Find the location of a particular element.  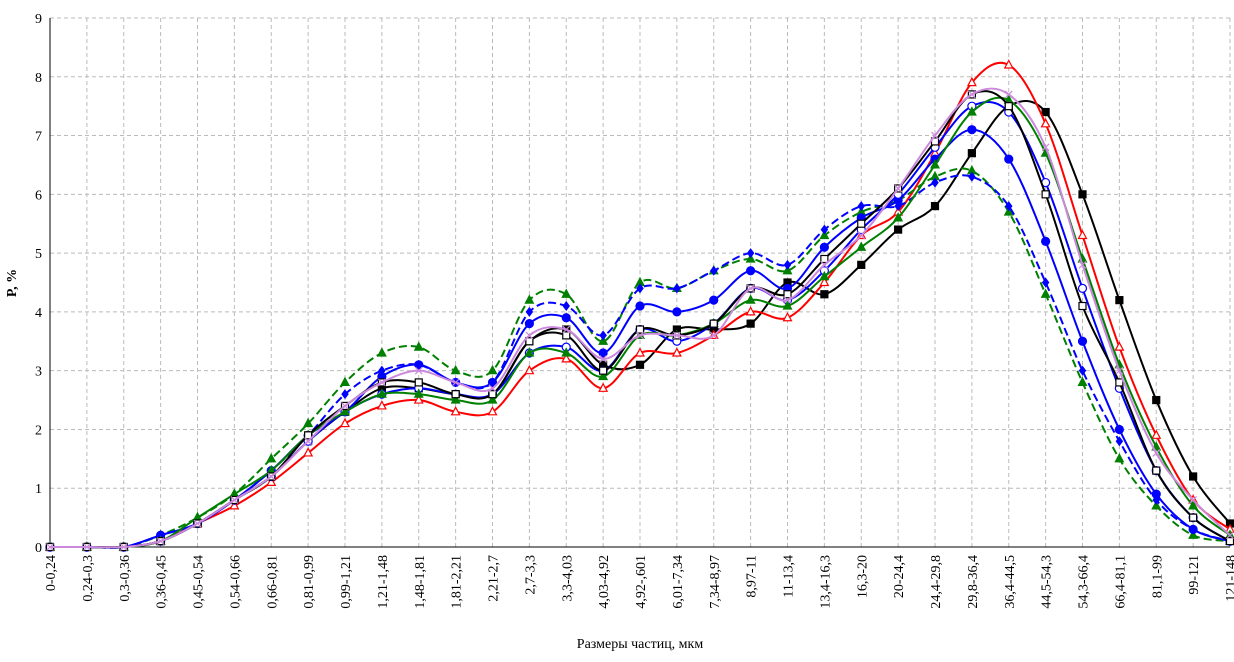

x-tick-label: 44,5-54,3 is located at coordinates (1047, 582).